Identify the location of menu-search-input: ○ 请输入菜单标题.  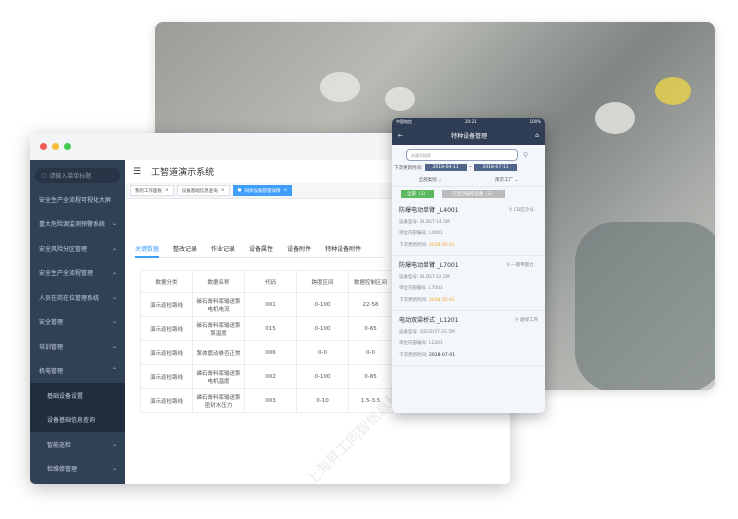
(77, 175).